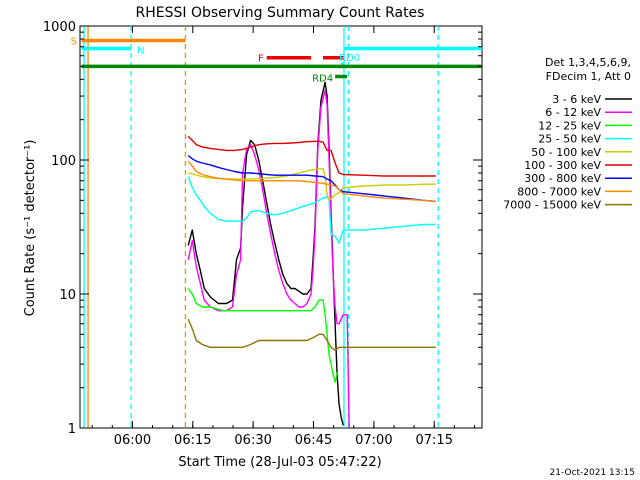 The height and width of the screenshot is (480, 640). What do you see at coordinates (252, 440) in the screenshot?
I see `x-tick-label-2: 06:30` at bounding box center [252, 440].